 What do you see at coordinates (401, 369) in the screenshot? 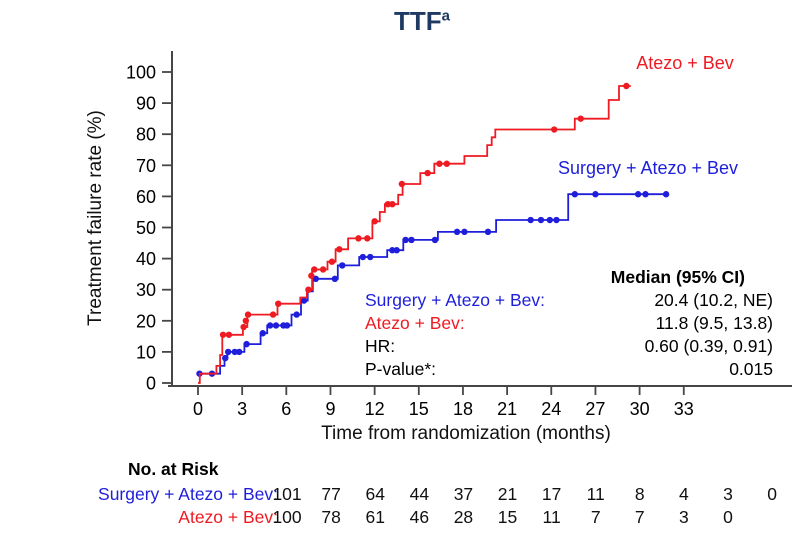
I see `stats-label: P-value*:` at bounding box center [401, 369].